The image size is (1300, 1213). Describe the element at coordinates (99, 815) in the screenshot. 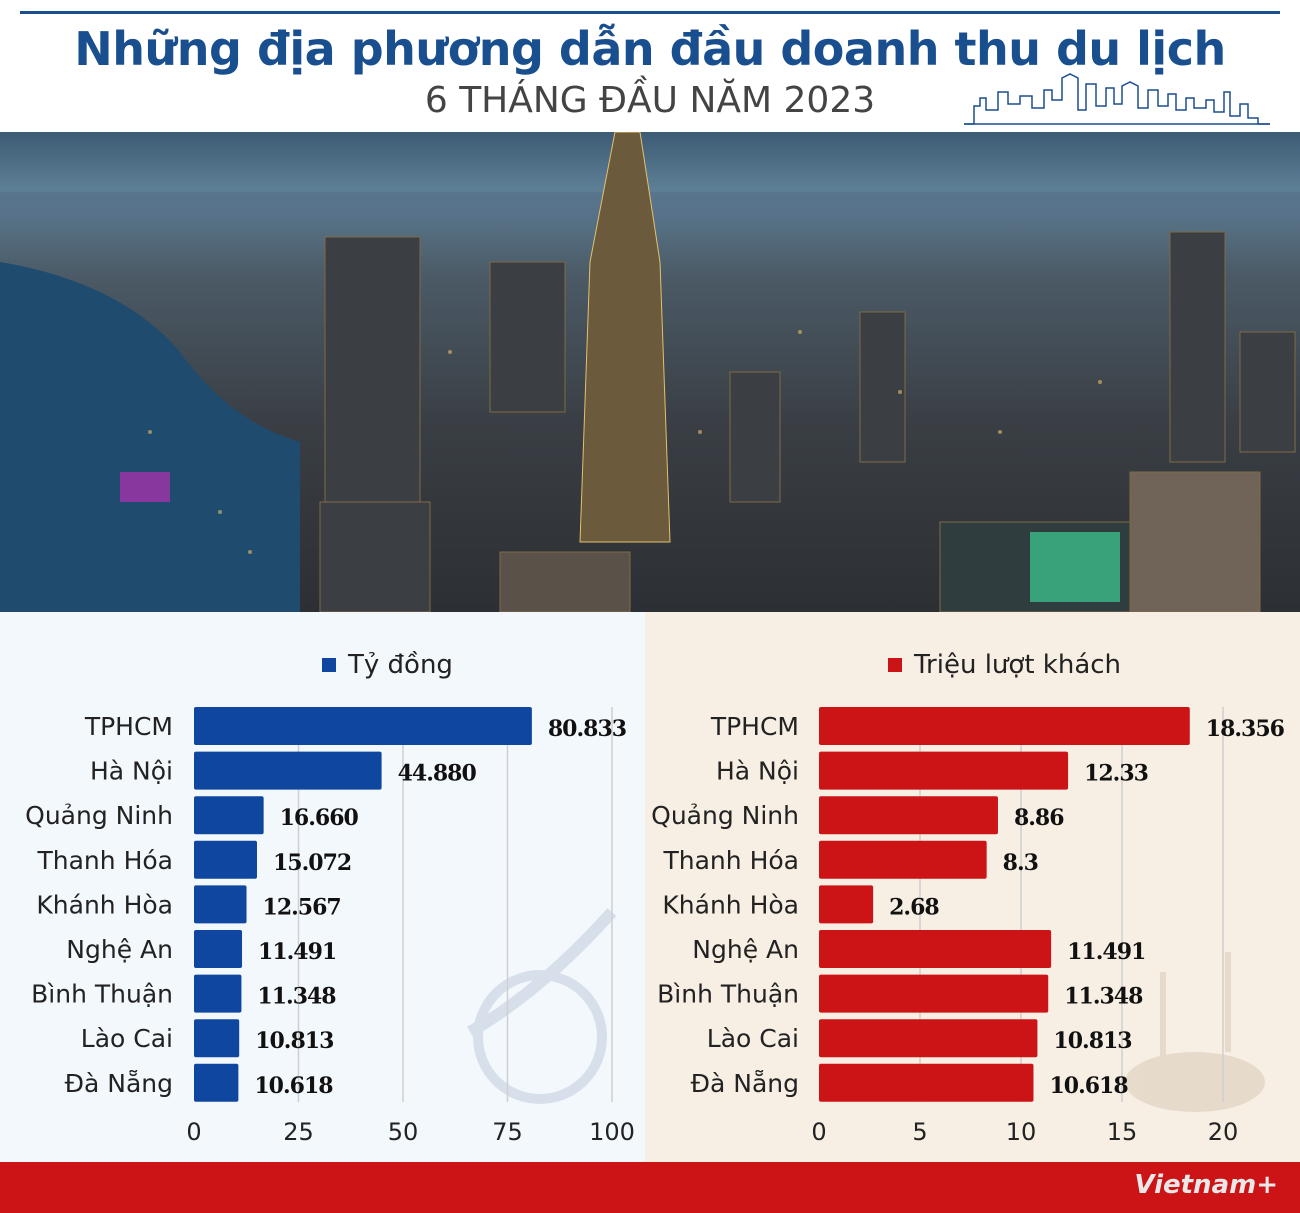

I see `revenue-category-label: Quảng Ninh` at that location.